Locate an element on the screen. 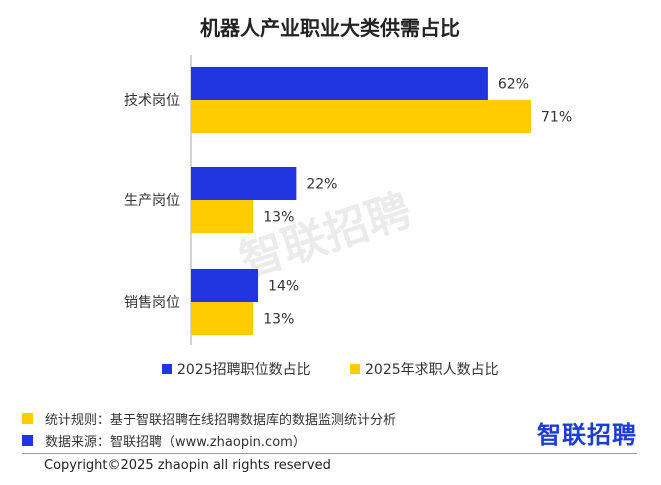 This screenshot has height=485, width=661. legend-label: 2025年求职人数占比 is located at coordinates (432, 370).